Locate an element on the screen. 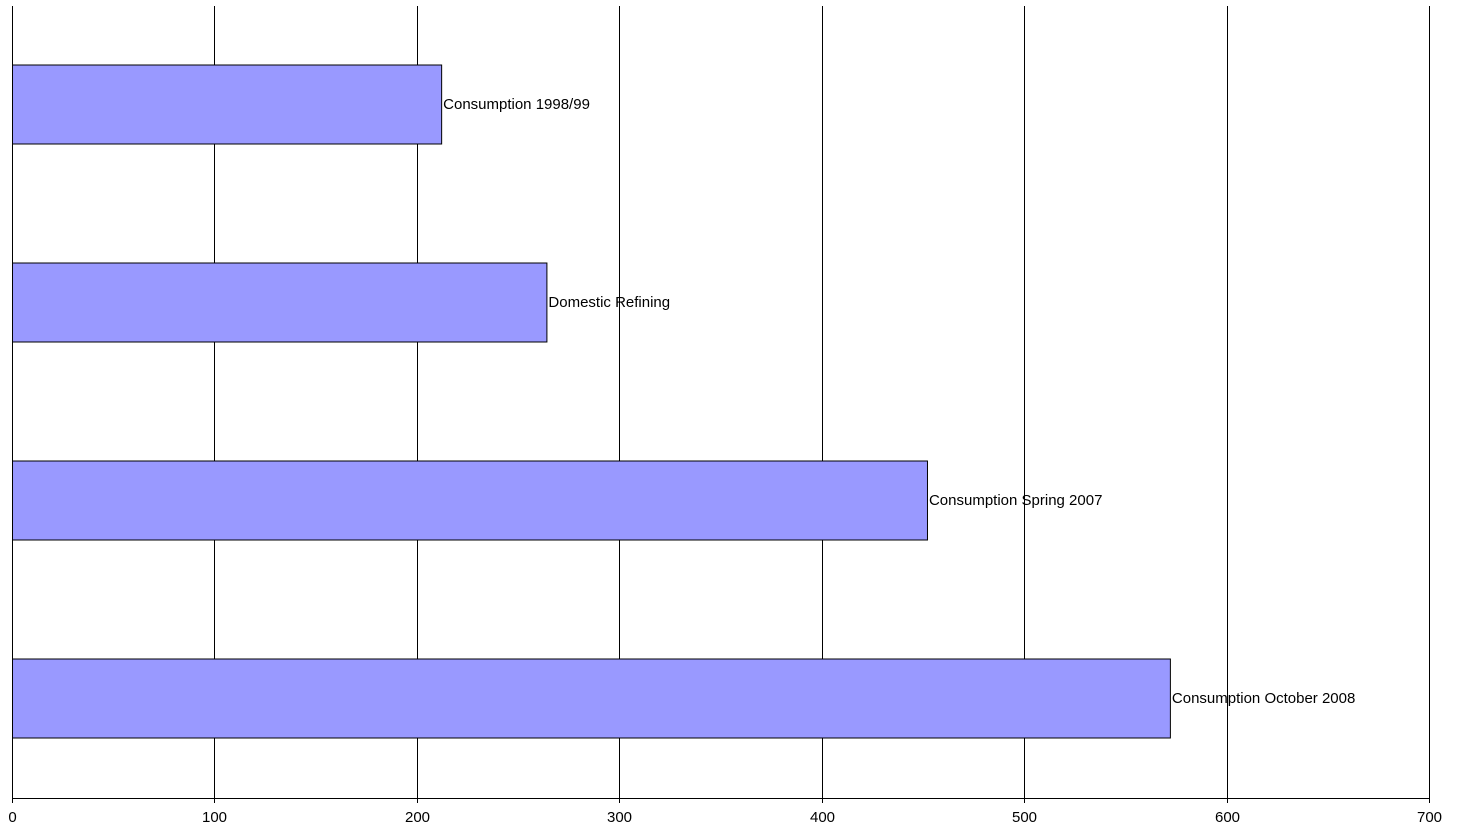  x-tick-label-700: 700 is located at coordinates (1429, 817).